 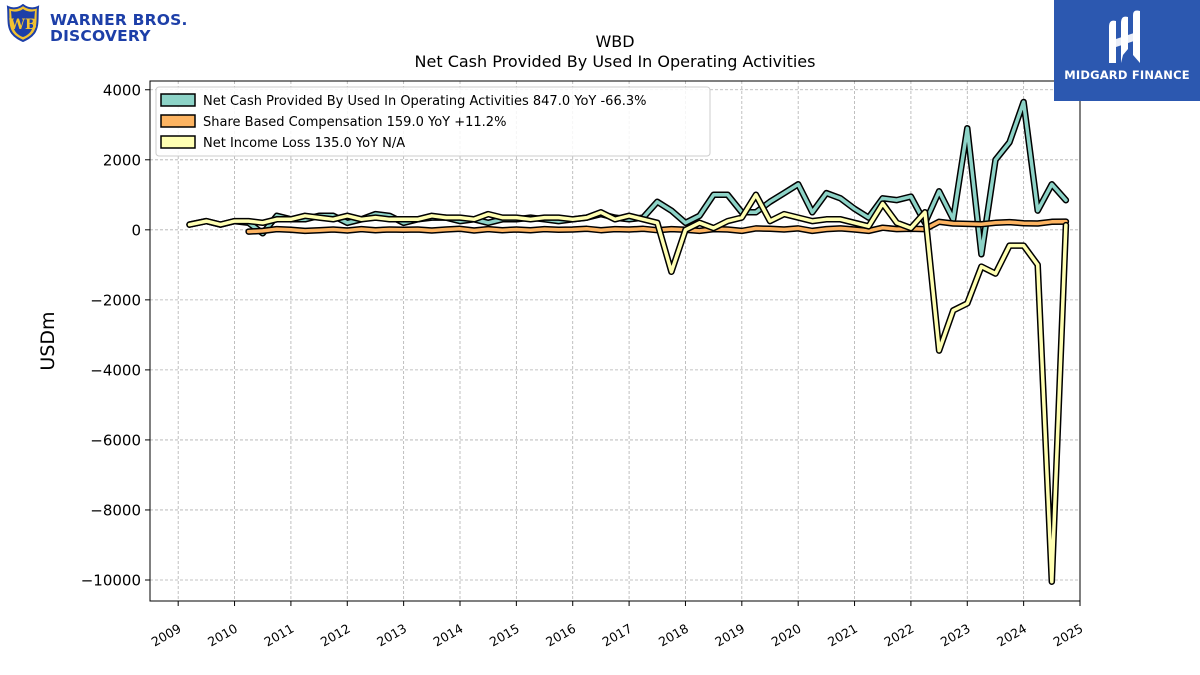 What do you see at coordinates (111, 580) in the screenshot?
I see `y-tick-label: −10000` at bounding box center [111, 580].